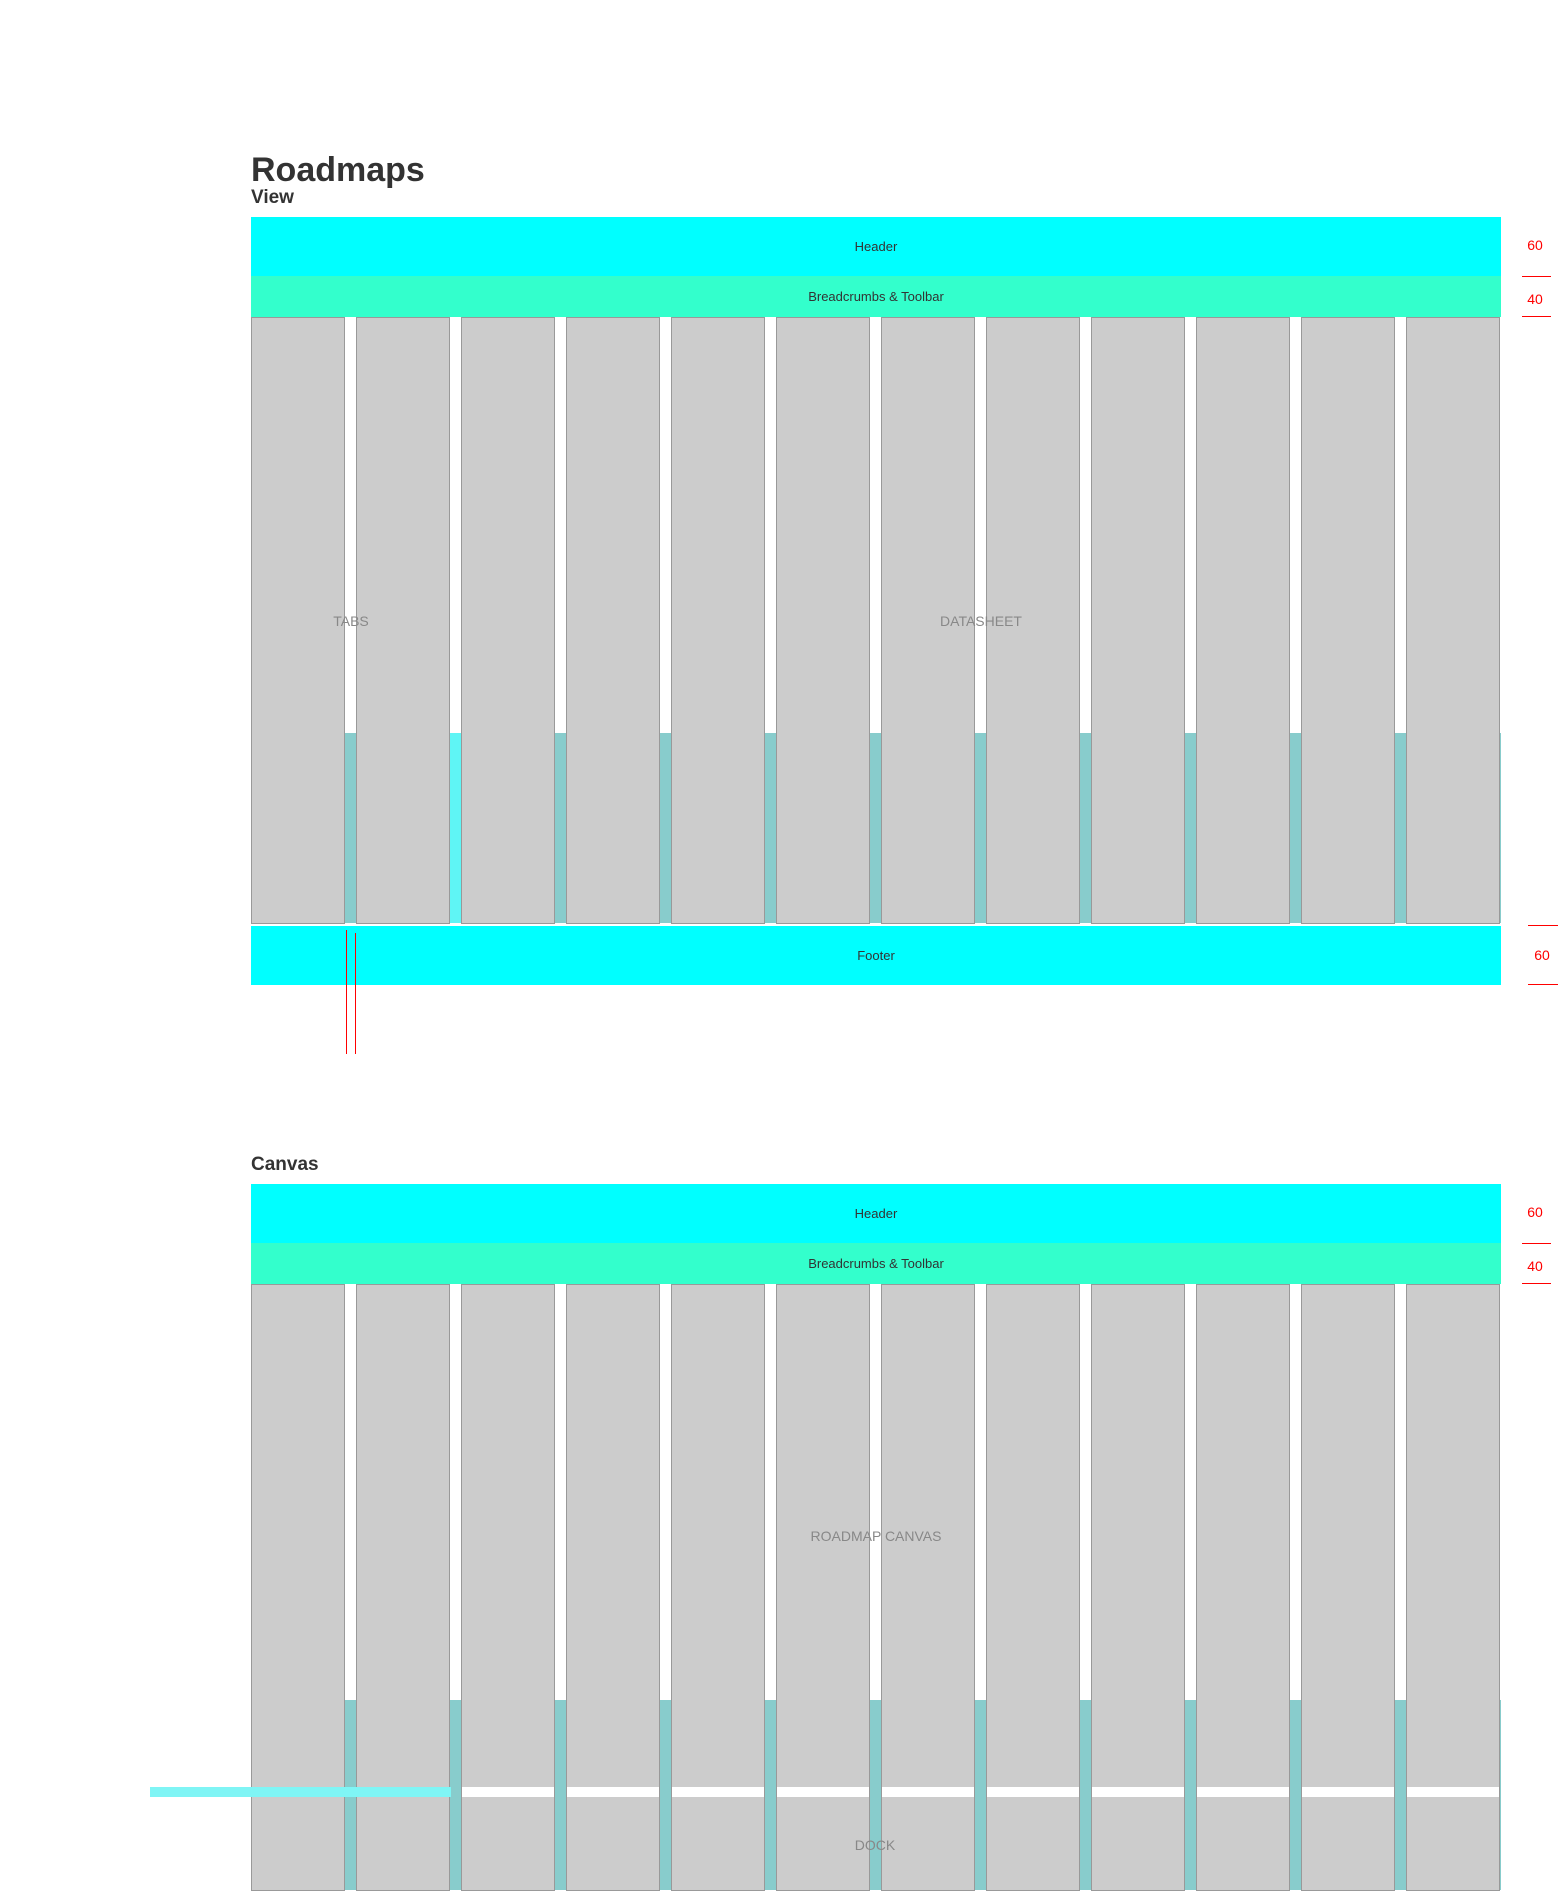 The height and width of the screenshot is (1892, 1559). What do you see at coordinates (355, 993) in the screenshot?
I see `view-gutter-marker-right` at bounding box center [355, 993].